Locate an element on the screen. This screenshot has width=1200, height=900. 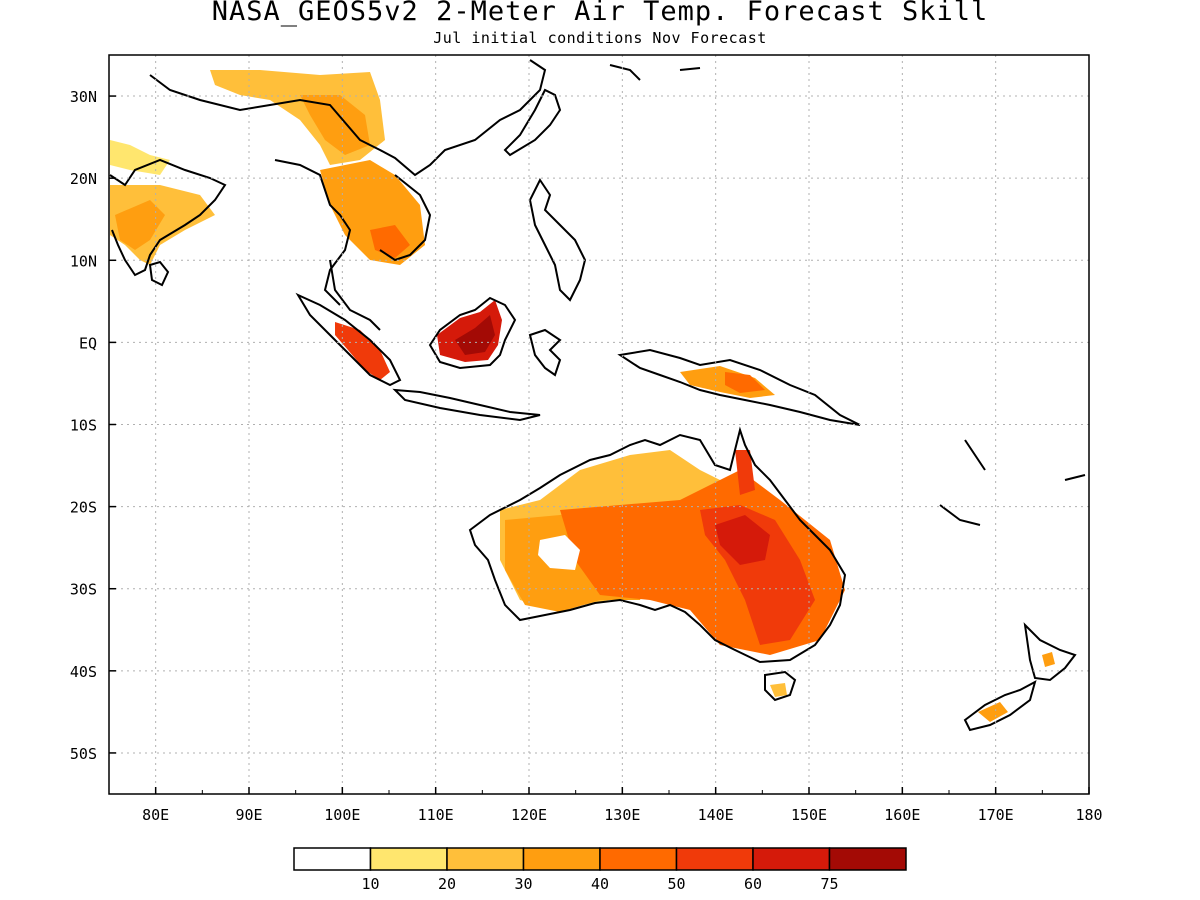
skill-region-queensland-core is located at coordinates (742, 540).